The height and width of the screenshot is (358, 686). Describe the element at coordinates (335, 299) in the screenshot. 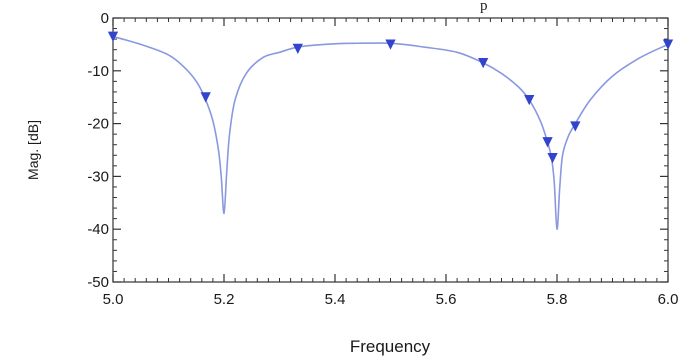

I see `x-tick-label: 5.4` at that location.